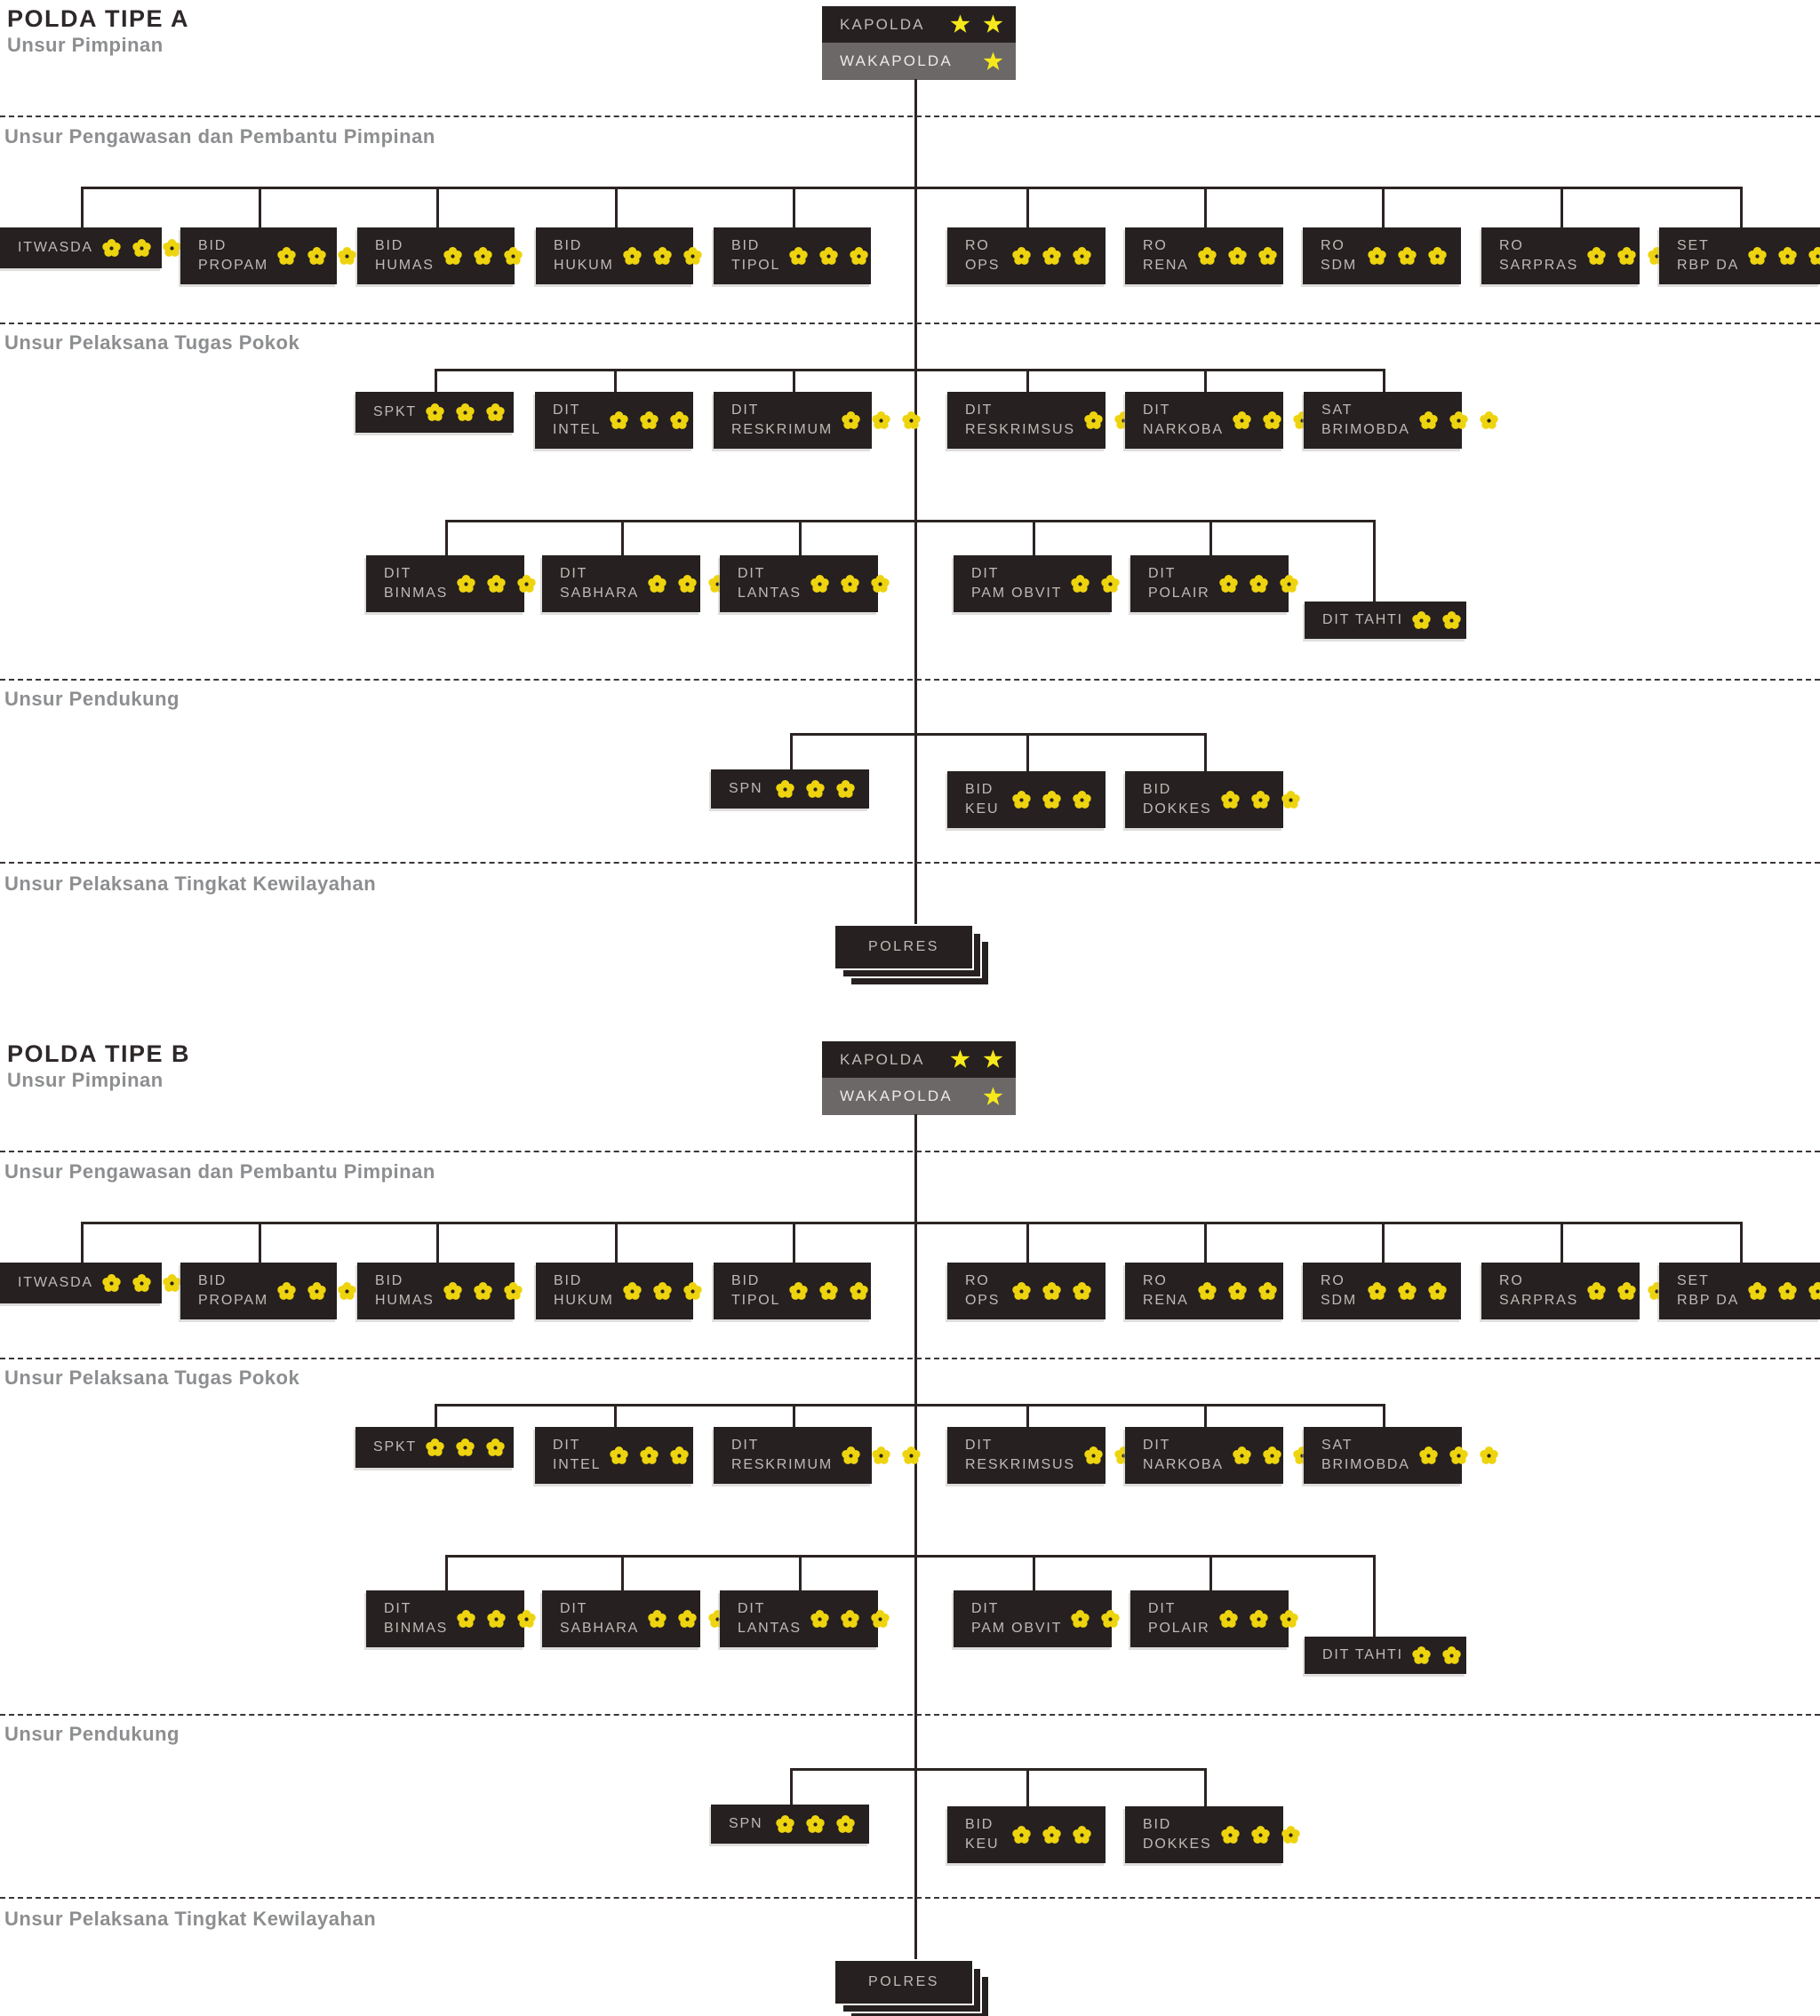  Describe the element at coordinates (993, 62) in the screenshot. I see `star-icon-group` at that location.